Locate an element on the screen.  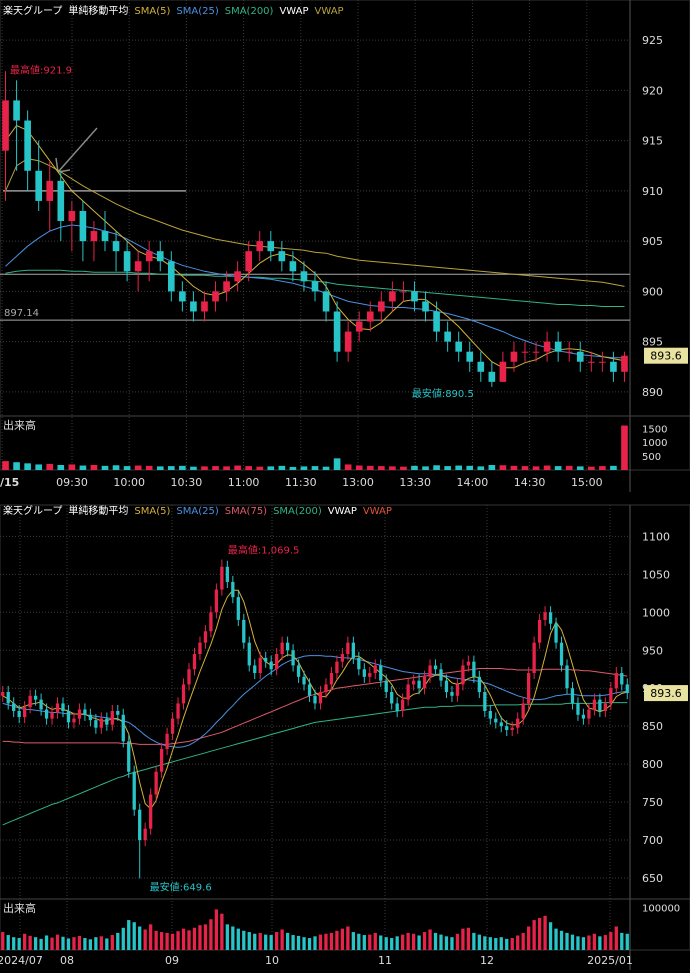
volume-tick-label: 500 is located at coordinates (651, 457).